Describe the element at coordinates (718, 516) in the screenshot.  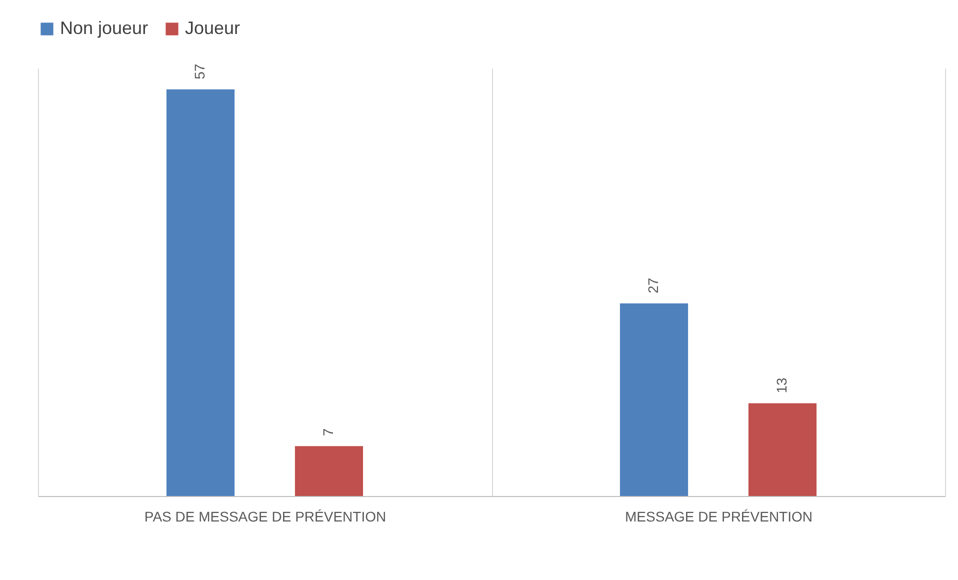
I see `x-tick-label: MESSAGE DE PRÉVENTION` at that location.